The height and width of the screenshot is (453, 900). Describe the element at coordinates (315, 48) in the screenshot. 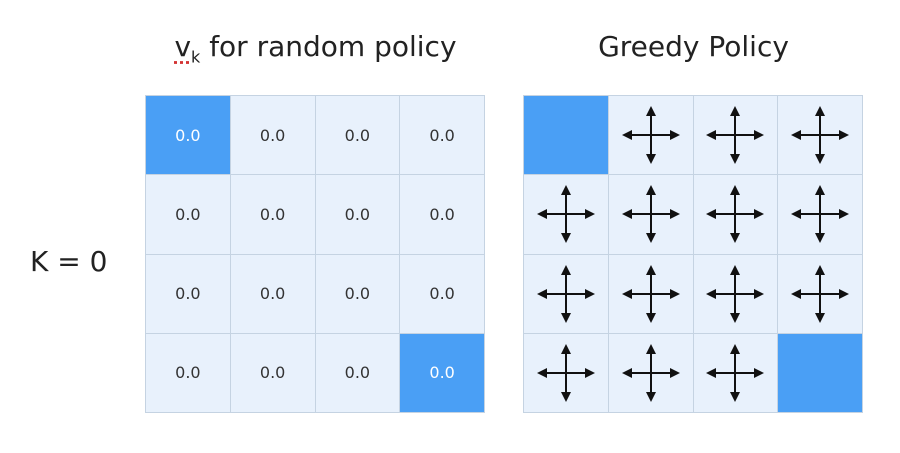

I see `value-grid-title: vk for random policy` at that location.